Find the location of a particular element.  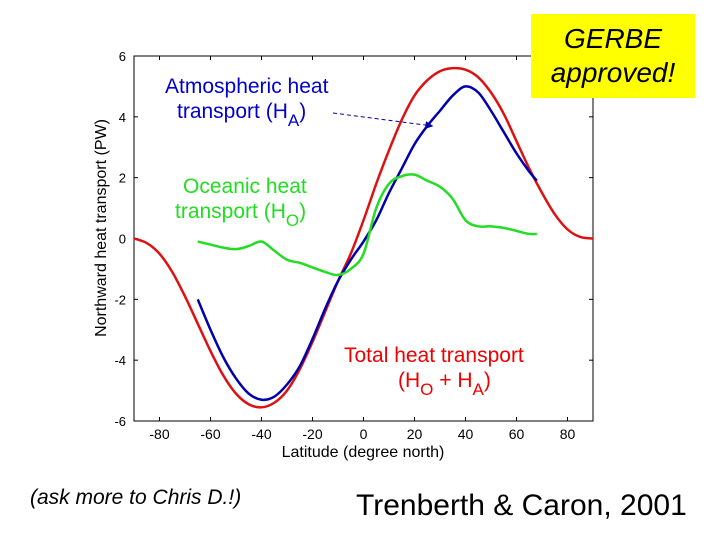

annotation-atmo-line2-text: transport (H is located at coordinates (232, 111).